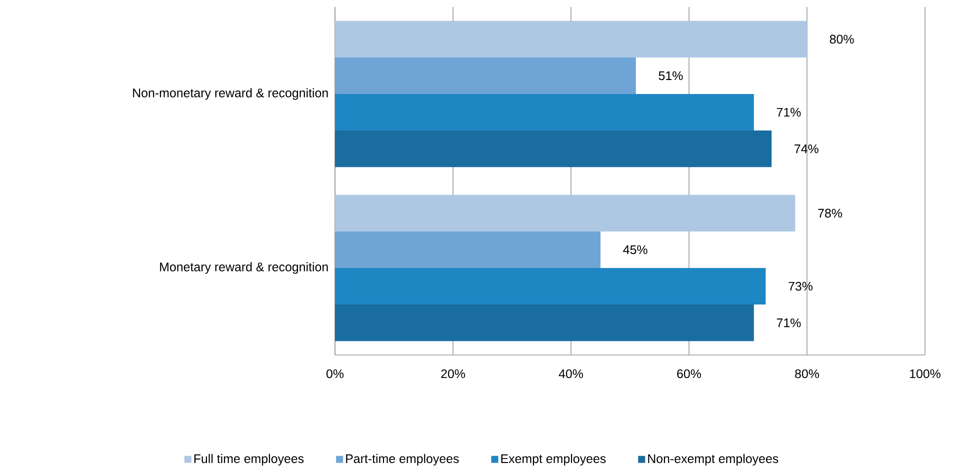  I want to click on x-tick-label: 60%, so click(689, 373).